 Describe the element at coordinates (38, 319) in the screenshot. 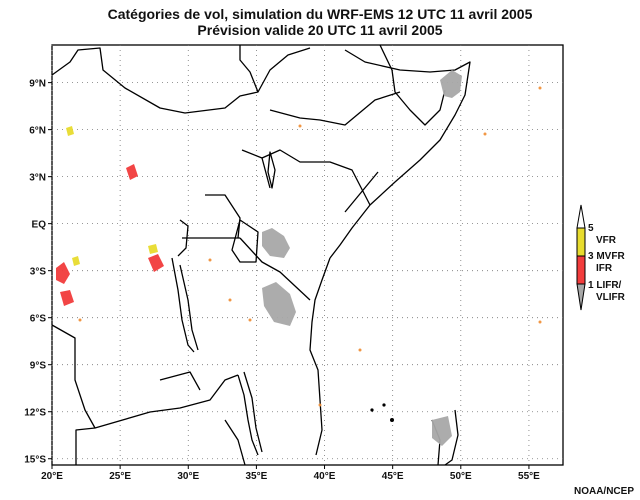

I see `lat-tick-label: 6°S` at that location.